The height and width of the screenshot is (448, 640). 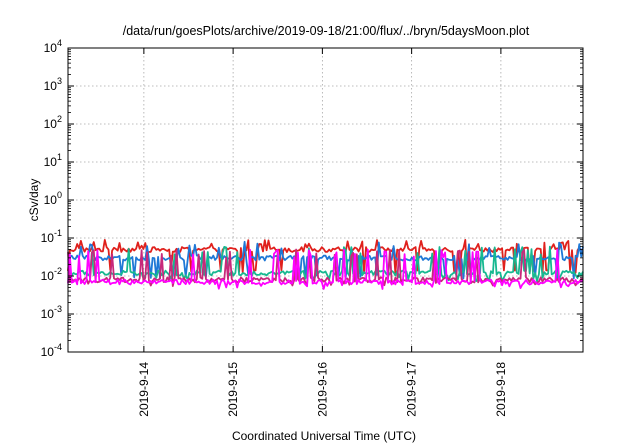 I want to click on x-tick-label: 2019-9-15, so click(x=233, y=389).